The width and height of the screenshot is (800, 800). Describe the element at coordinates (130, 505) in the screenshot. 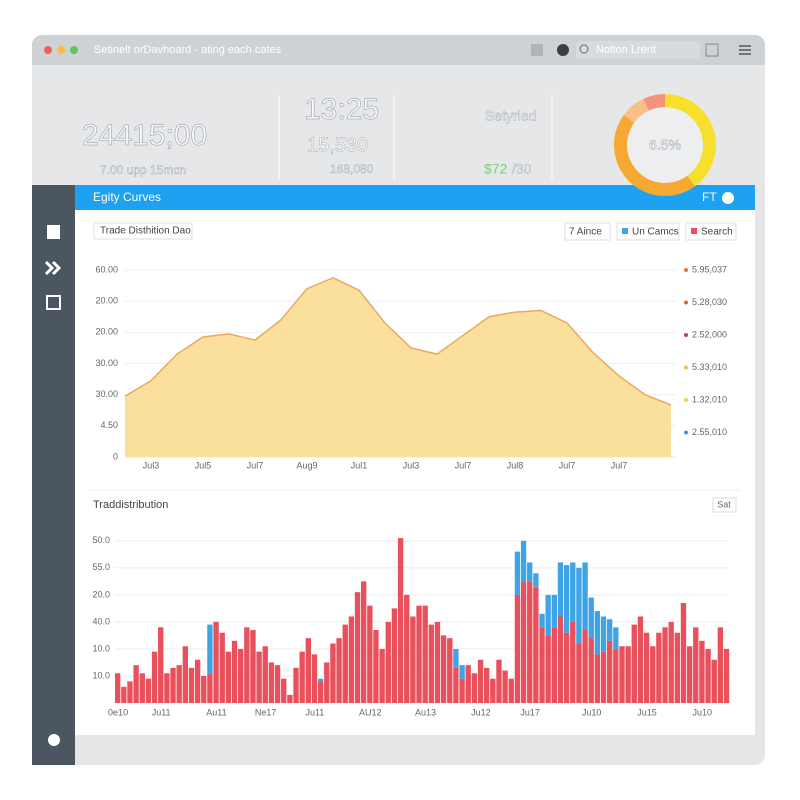

I see `chart-title: Traddistribution` at that location.